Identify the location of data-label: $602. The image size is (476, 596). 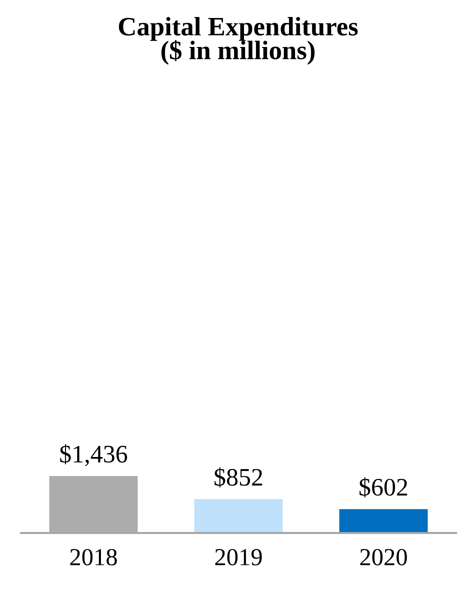
(384, 487).